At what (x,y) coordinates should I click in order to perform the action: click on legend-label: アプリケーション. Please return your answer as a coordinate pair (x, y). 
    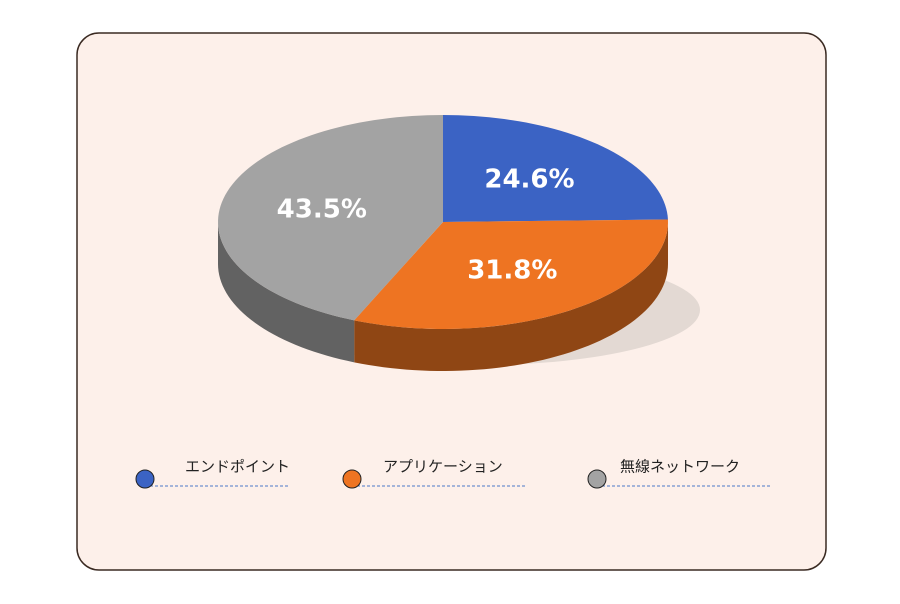
    Looking at the image, I should click on (443, 467).